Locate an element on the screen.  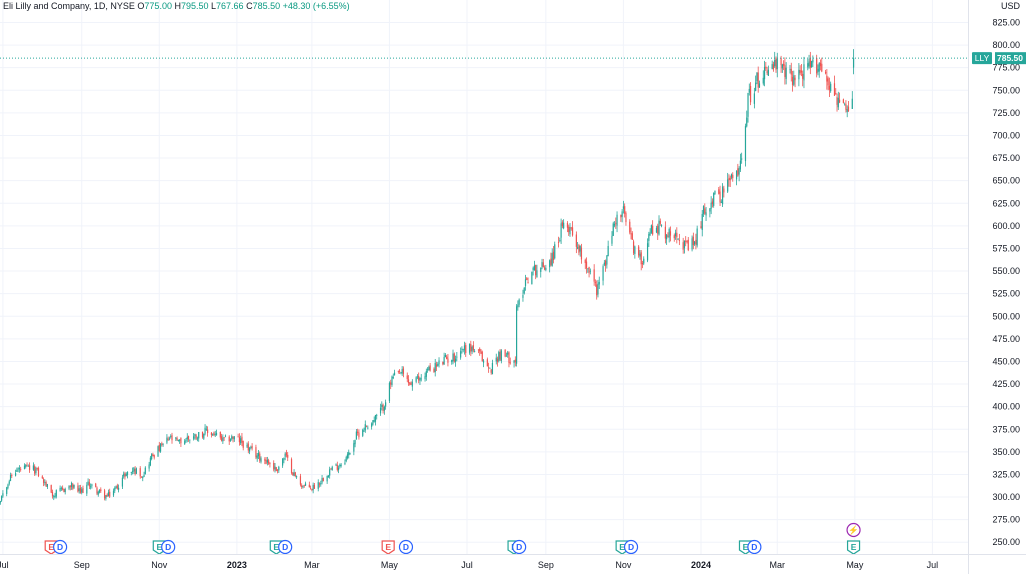
y-tick-label: 675.00 is located at coordinates (1006, 158).